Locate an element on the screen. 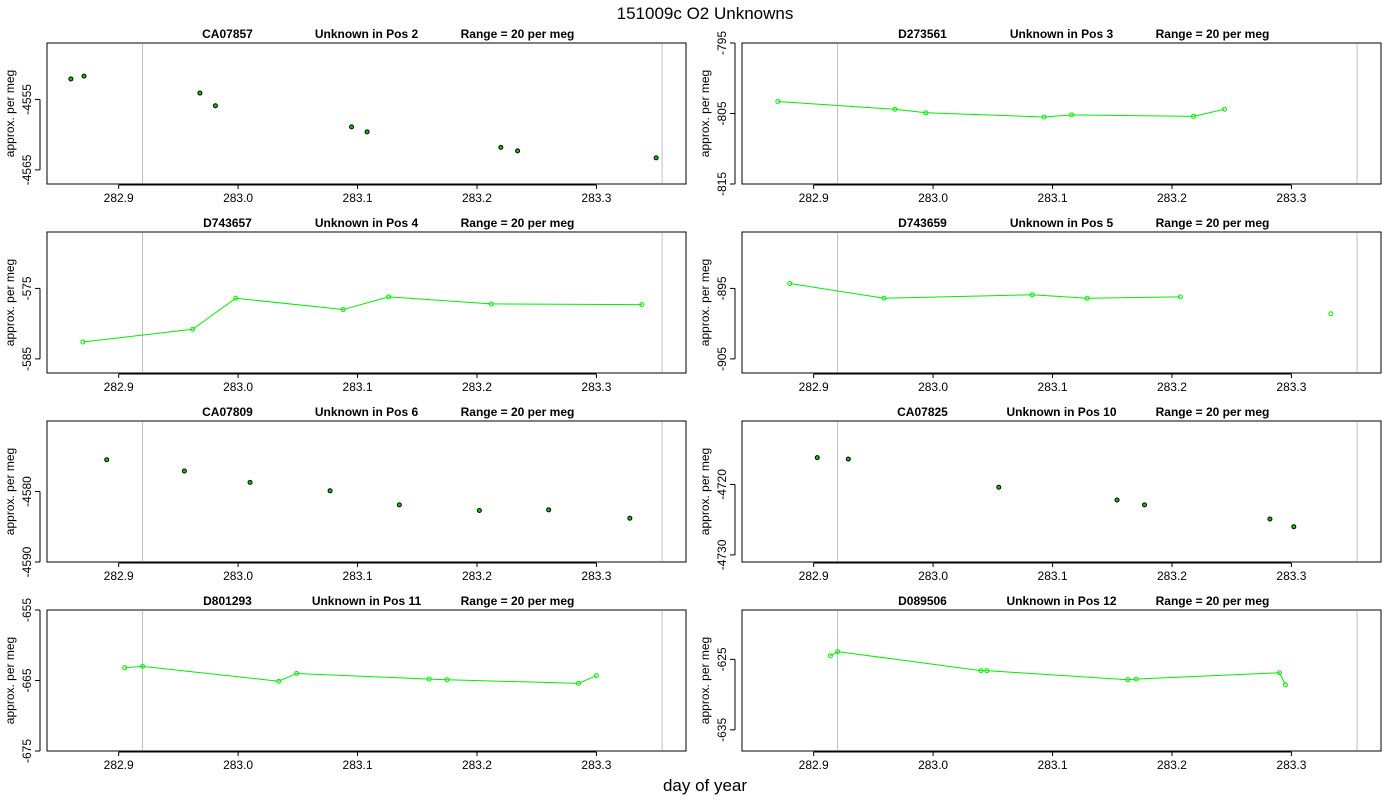 Image resolution: width=1400 pixels, height=805 pixels. panel-title-sample: CA07857 is located at coordinates (227, 34).